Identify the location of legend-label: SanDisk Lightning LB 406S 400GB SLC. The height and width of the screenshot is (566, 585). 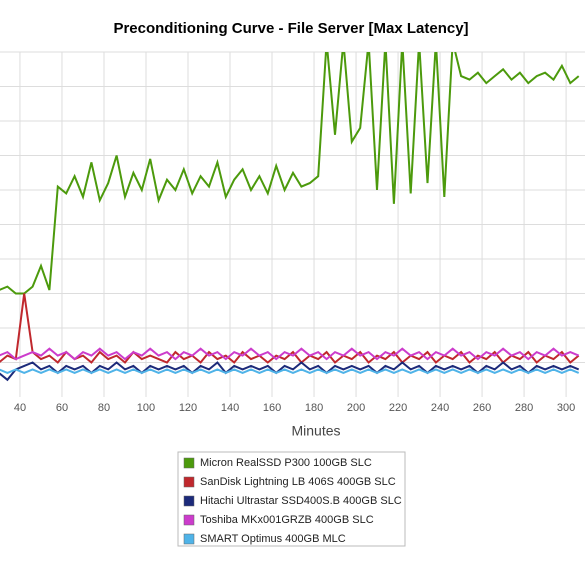
(298, 482).